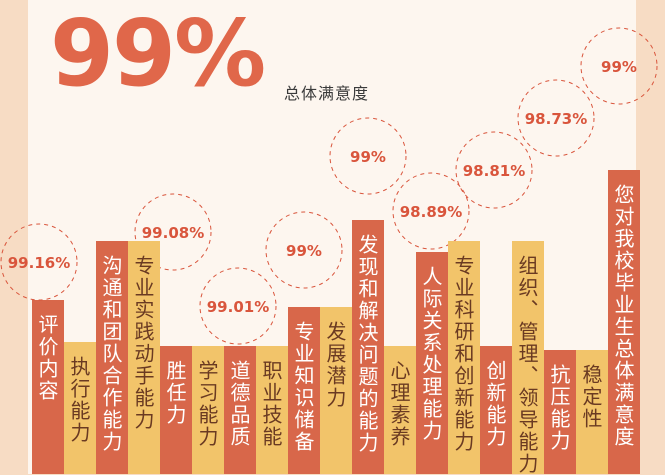 The height and width of the screenshot is (475, 665). What do you see at coordinates (79, 400) in the screenshot?
I see `bar-label-1: 执行能力` at bounding box center [79, 400].